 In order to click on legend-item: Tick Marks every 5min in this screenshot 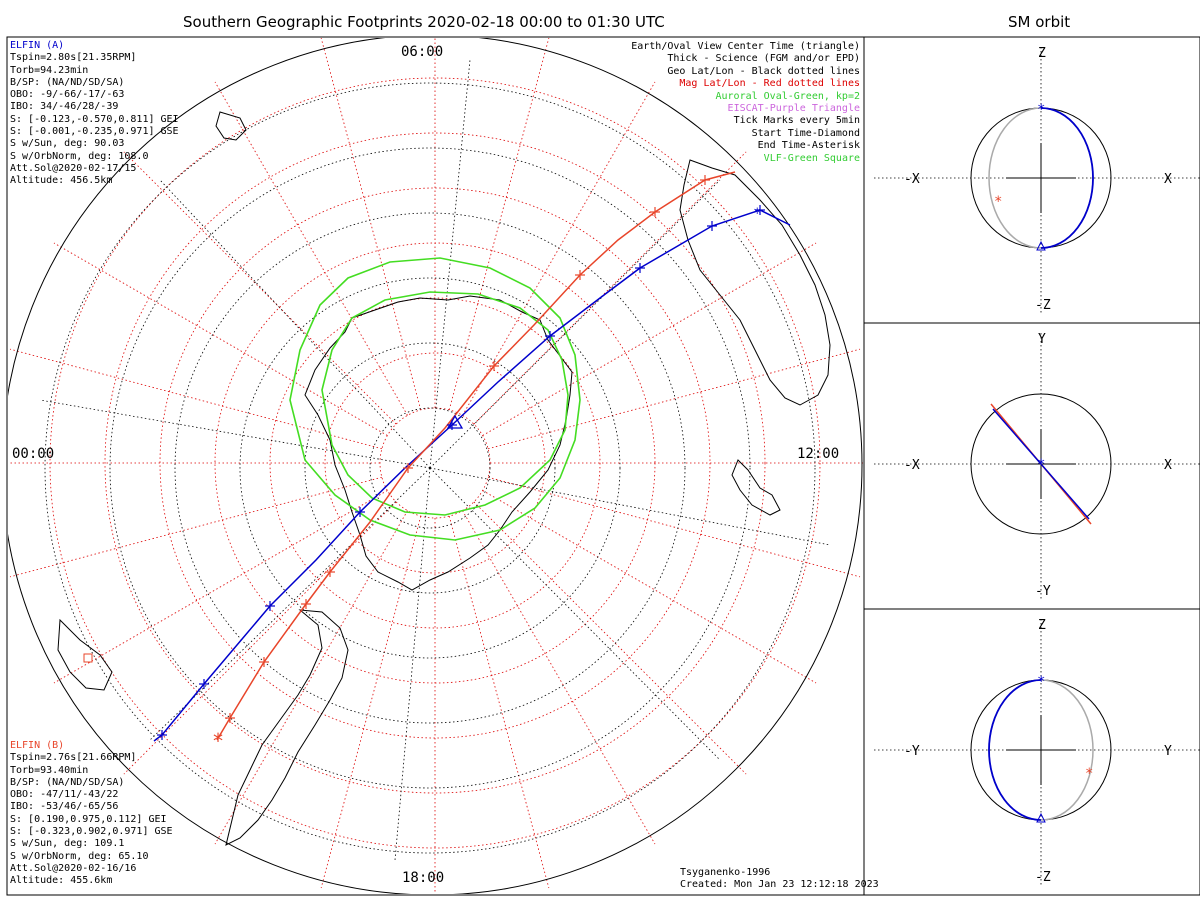, I will do `click(796, 121)`.